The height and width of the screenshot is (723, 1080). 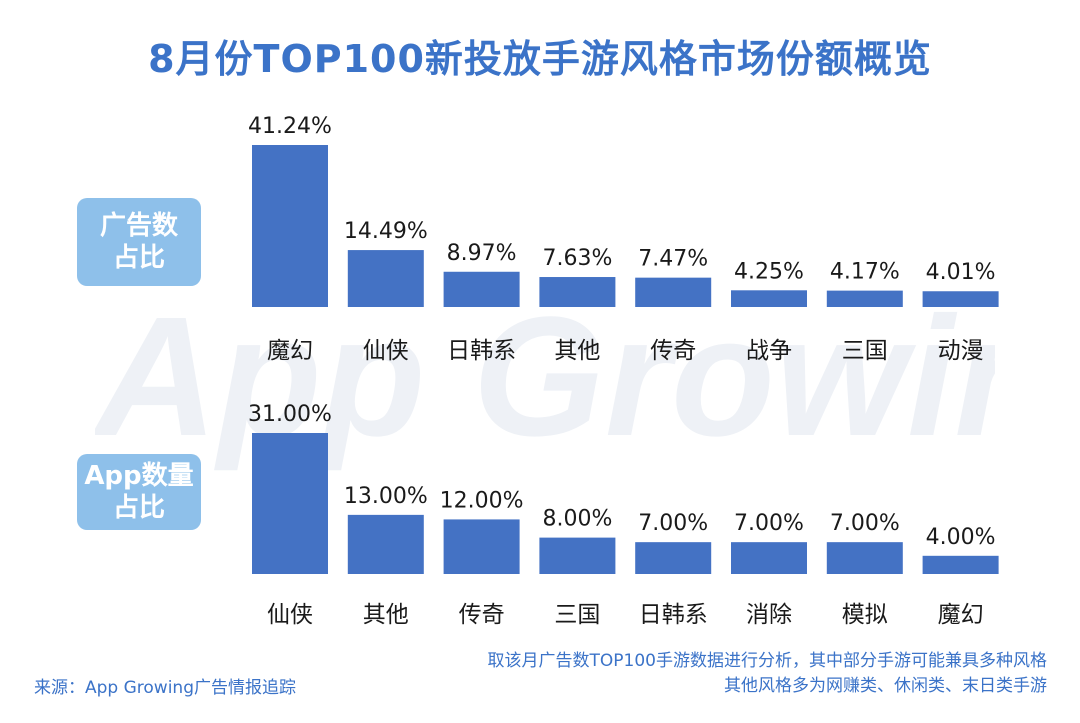 What do you see at coordinates (865, 523) in the screenshot?
I see `value-label-2-7: 7.00%` at bounding box center [865, 523].